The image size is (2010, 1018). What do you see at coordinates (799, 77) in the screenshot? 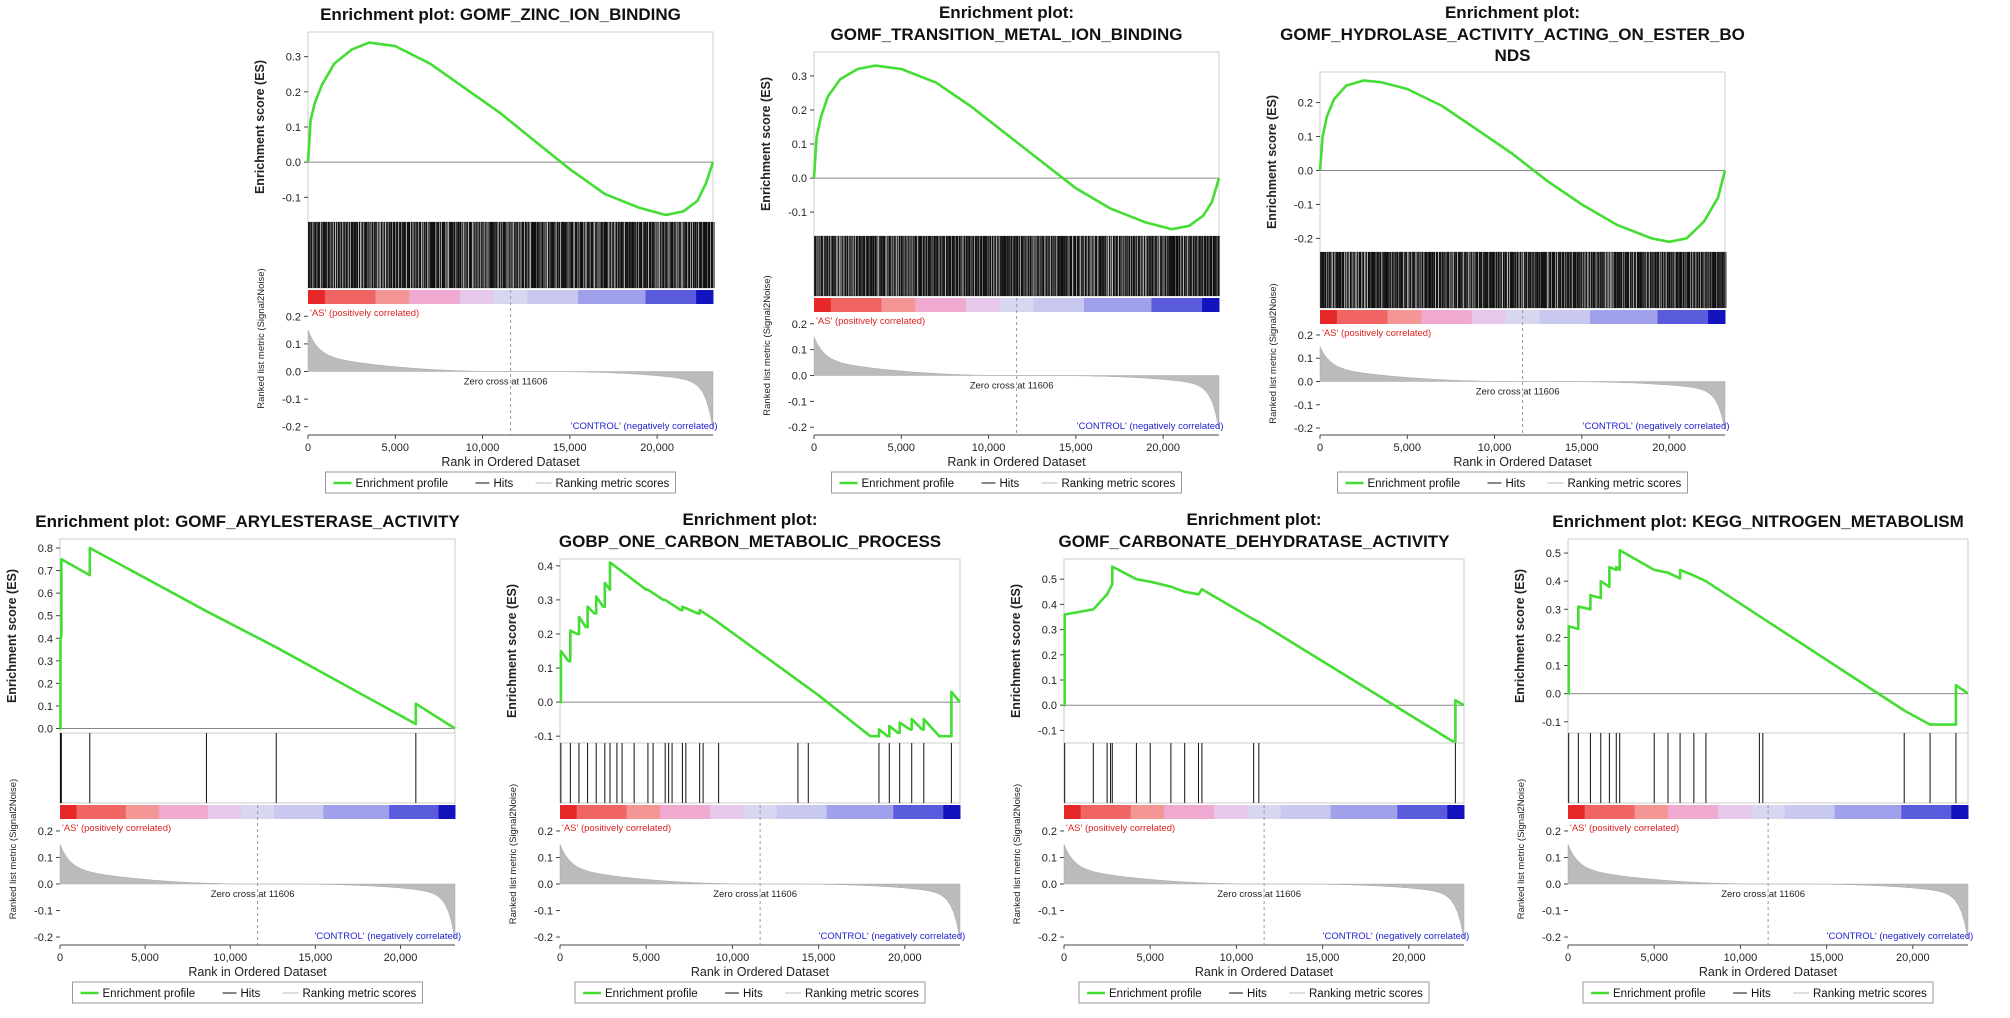
I see `transition-metal-es-tick-label: 0.3` at bounding box center [799, 77].